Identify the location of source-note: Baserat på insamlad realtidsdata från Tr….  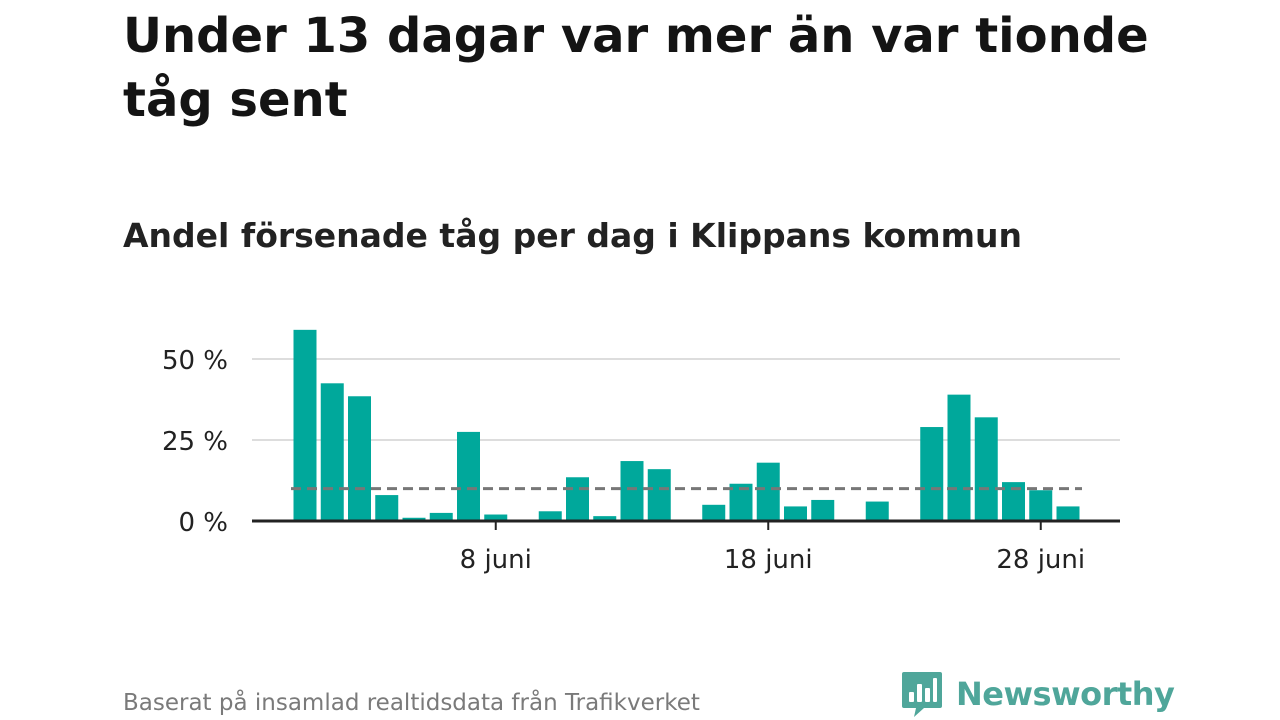
(411, 703).